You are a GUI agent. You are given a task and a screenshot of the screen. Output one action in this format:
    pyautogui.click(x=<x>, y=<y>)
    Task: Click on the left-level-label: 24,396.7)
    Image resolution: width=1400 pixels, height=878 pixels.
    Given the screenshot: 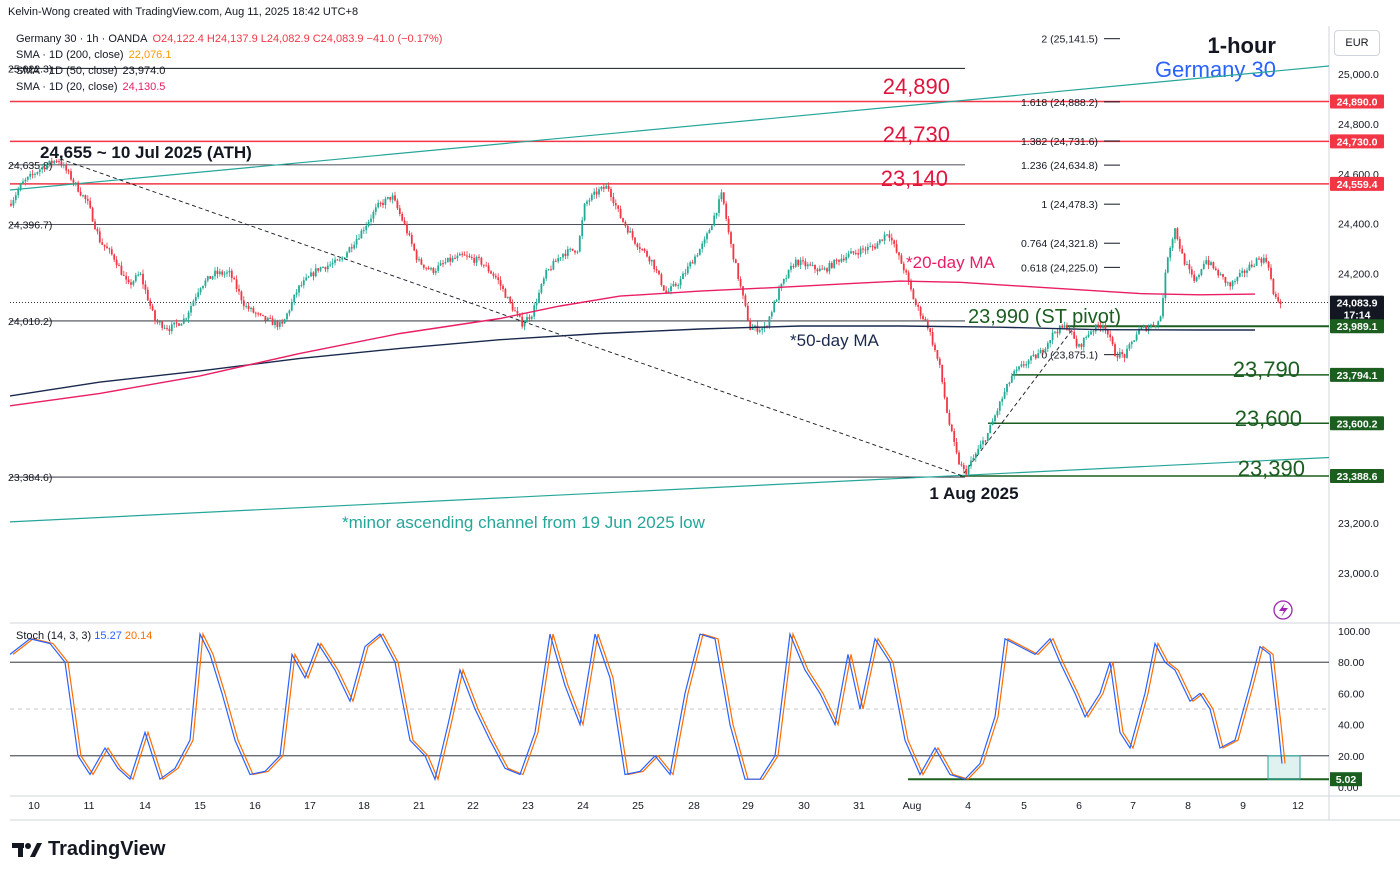 What is the action you would take?
    pyautogui.click(x=30, y=226)
    